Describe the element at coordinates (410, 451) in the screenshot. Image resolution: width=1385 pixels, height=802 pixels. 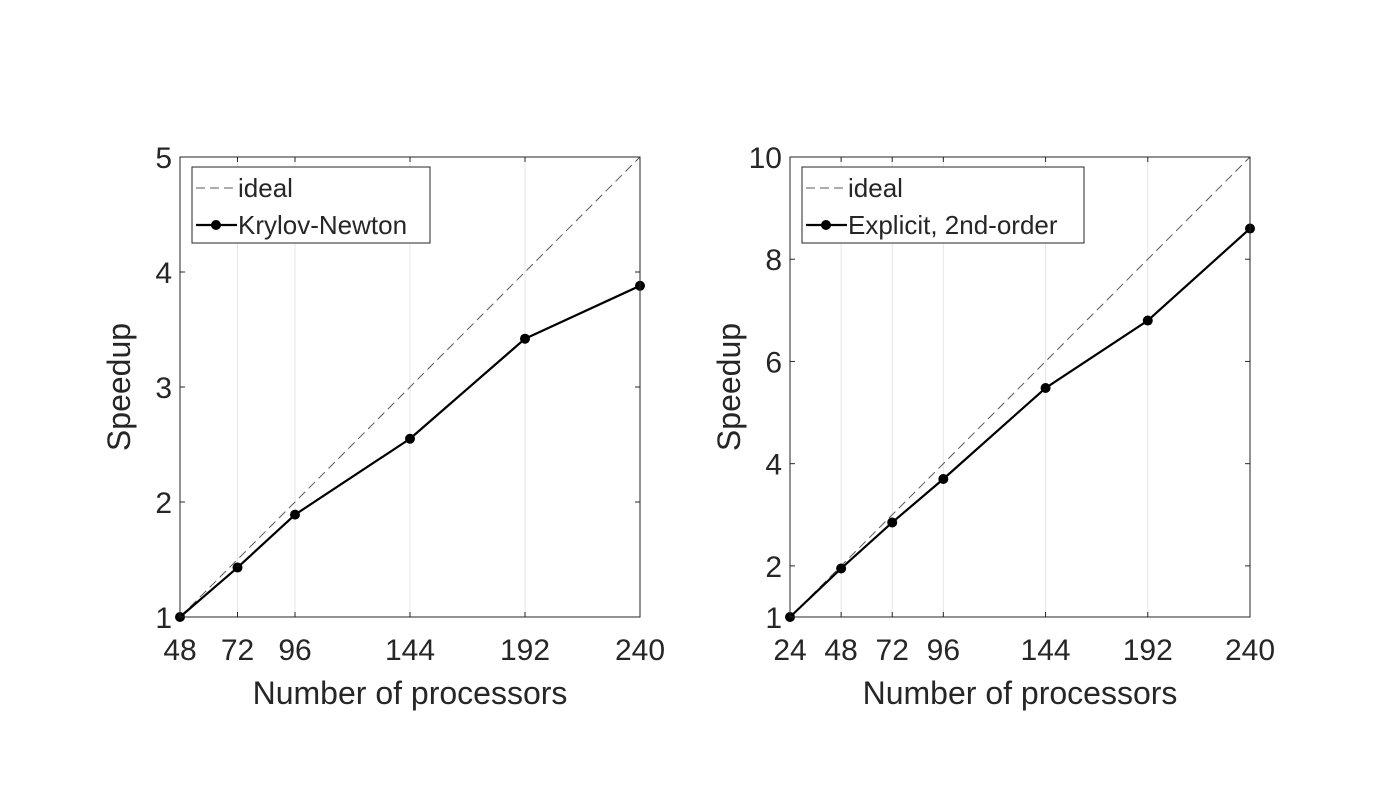
I see `series-line-measured` at that location.